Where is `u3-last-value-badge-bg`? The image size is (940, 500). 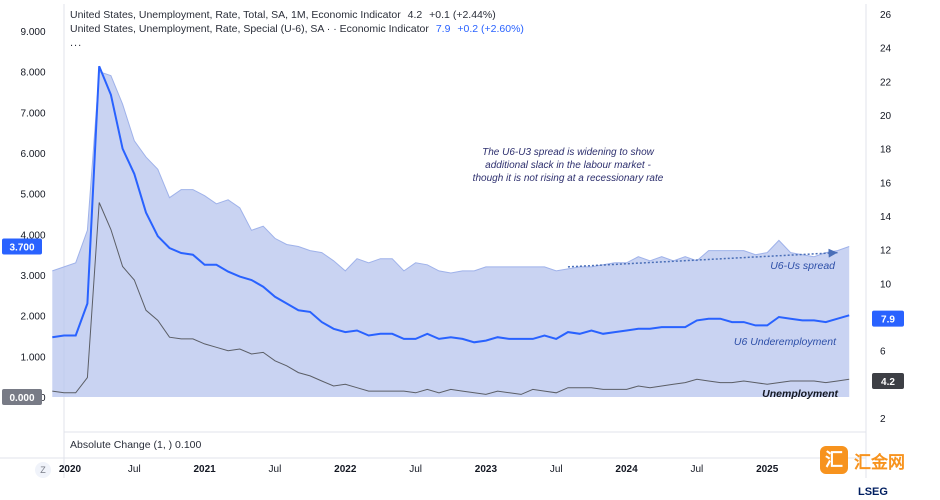
u3-last-value-badge-bg is located at coordinates (888, 380).